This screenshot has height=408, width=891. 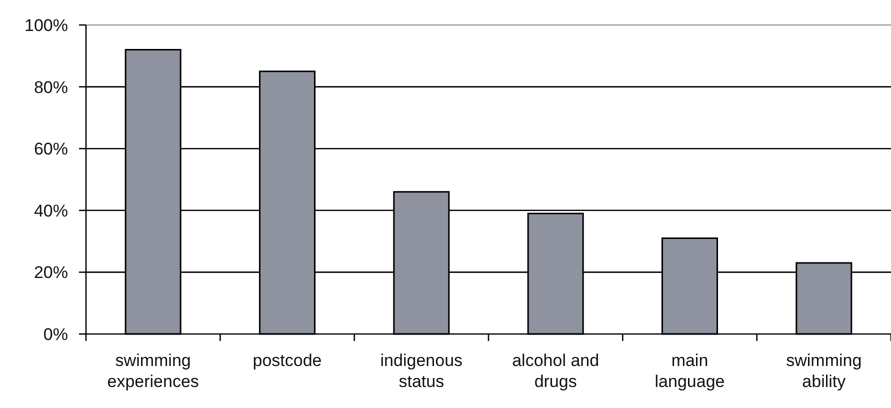 I want to click on y-tick-label: 80%, so click(x=51, y=87).